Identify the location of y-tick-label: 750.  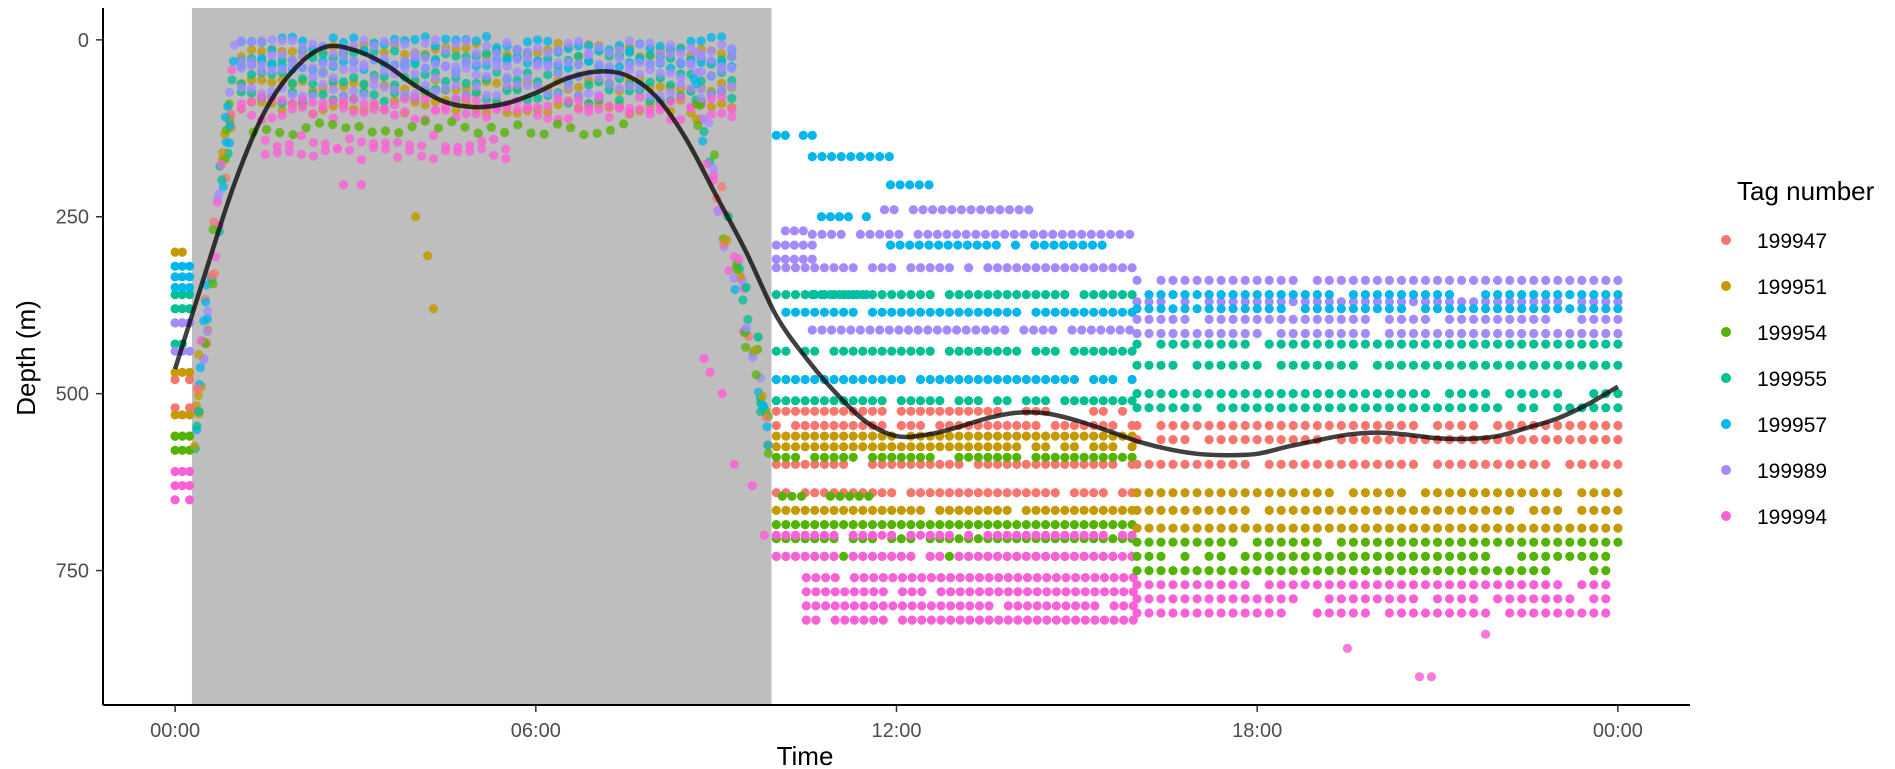
(72, 572).